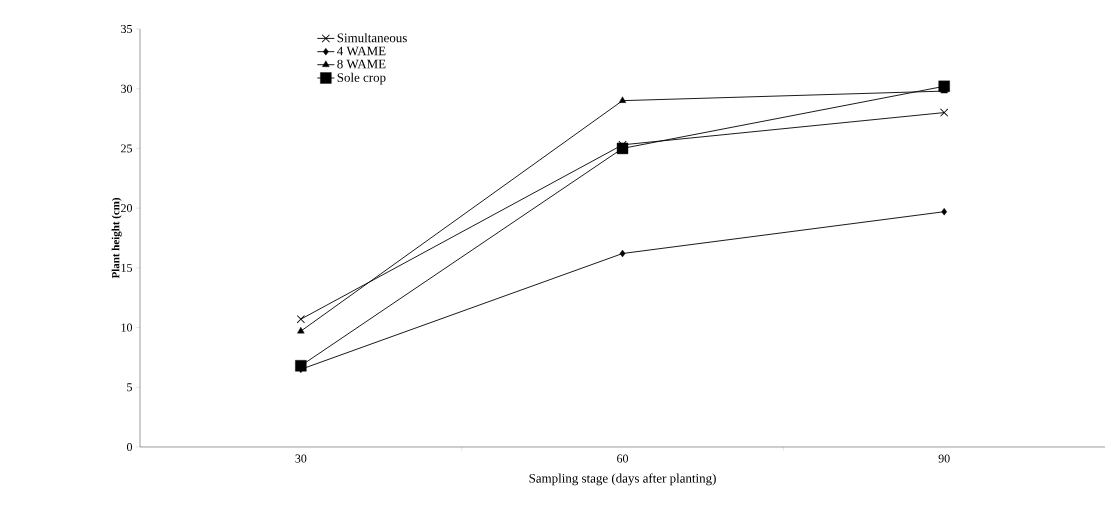 The height and width of the screenshot is (512, 1111). I want to click on y-tick-label: 30, so click(127, 88).